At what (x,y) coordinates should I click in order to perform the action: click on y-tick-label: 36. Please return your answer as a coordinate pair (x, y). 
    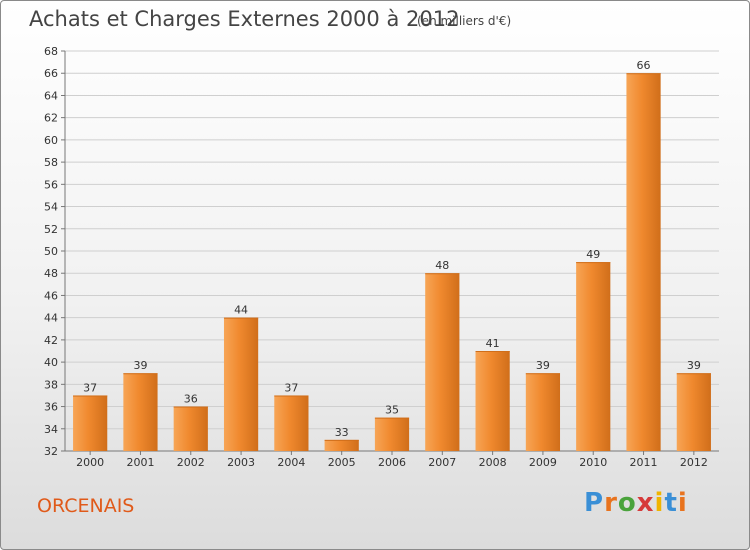
    Looking at the image, I should click on (51, 407).